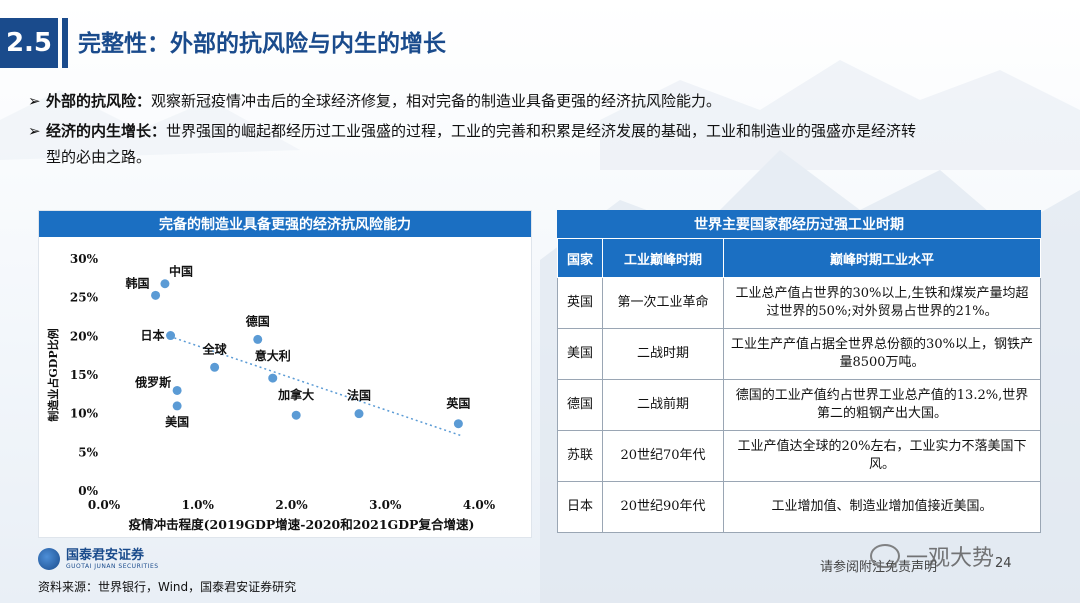  What do you see at coordinates (105, 555) in the screenshot?
I see `logo-name: 国泰君安证券` at bounding box center [105, 555].